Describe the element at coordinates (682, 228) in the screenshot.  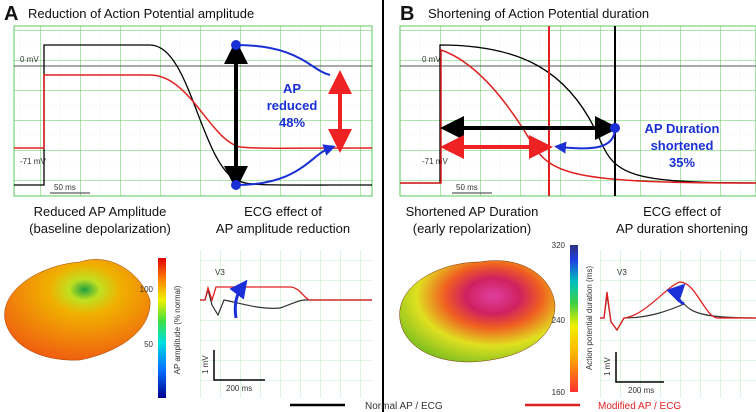
I see `ecg-title: AP duration shortening` at that location.